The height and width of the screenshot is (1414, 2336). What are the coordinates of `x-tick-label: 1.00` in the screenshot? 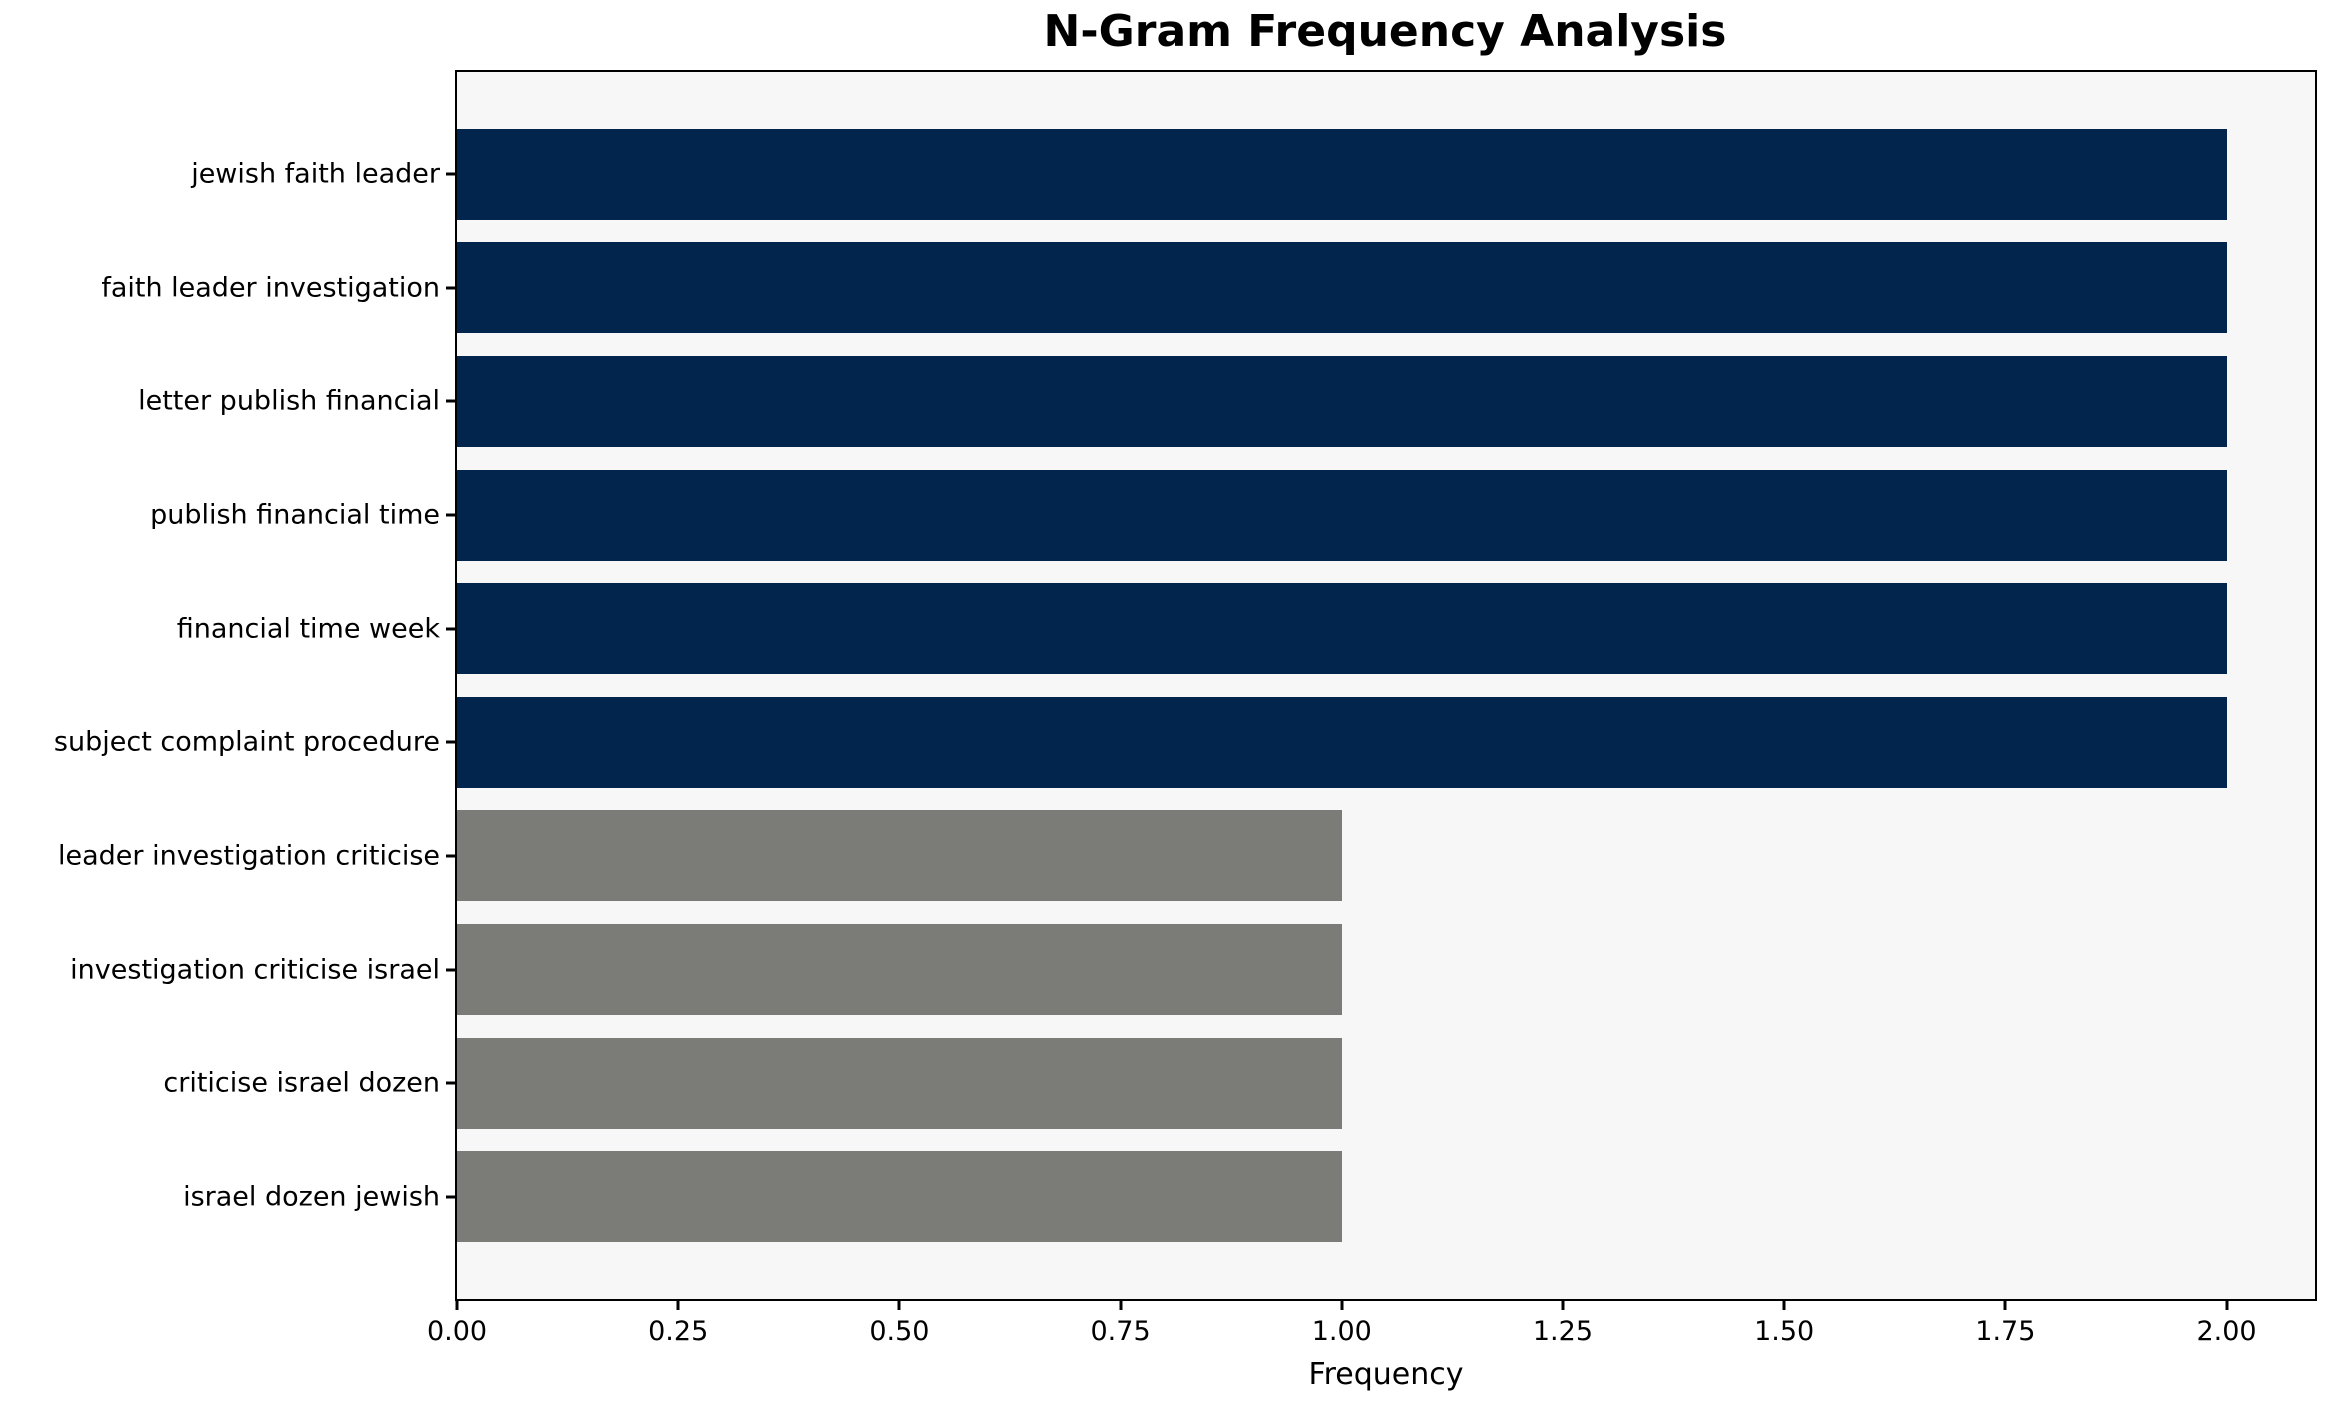 It's located at (1341, 1331).